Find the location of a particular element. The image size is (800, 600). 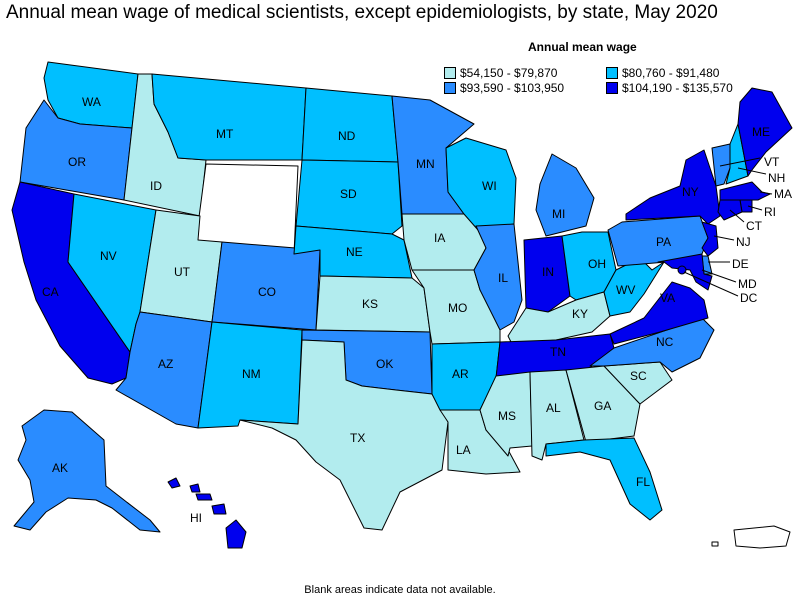

state-il is located at coordinates (498, 277).